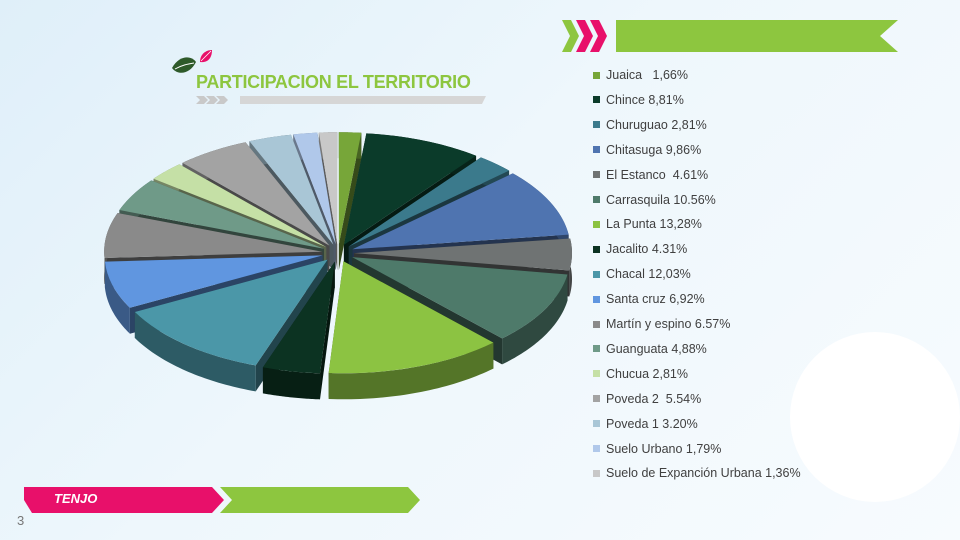  I want to click on chevron-arrows-icon, so click(730, 36).